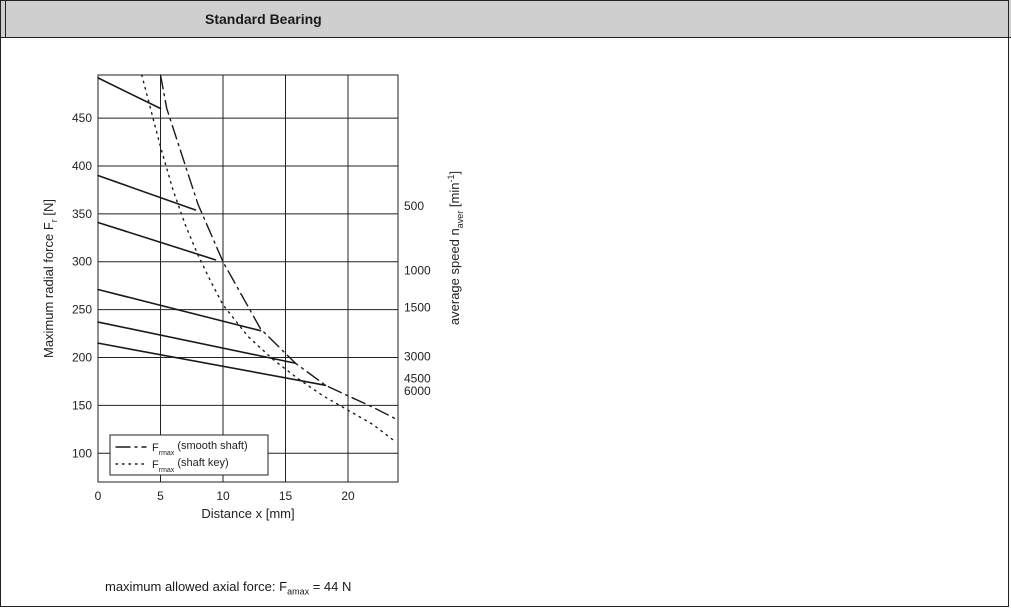 This screenshot has height=609, width=1011. What do you see at coordinates (82, 214) in the screenshot?
I see `y-tick-label-5: 350` at bounding box center [82, 214].